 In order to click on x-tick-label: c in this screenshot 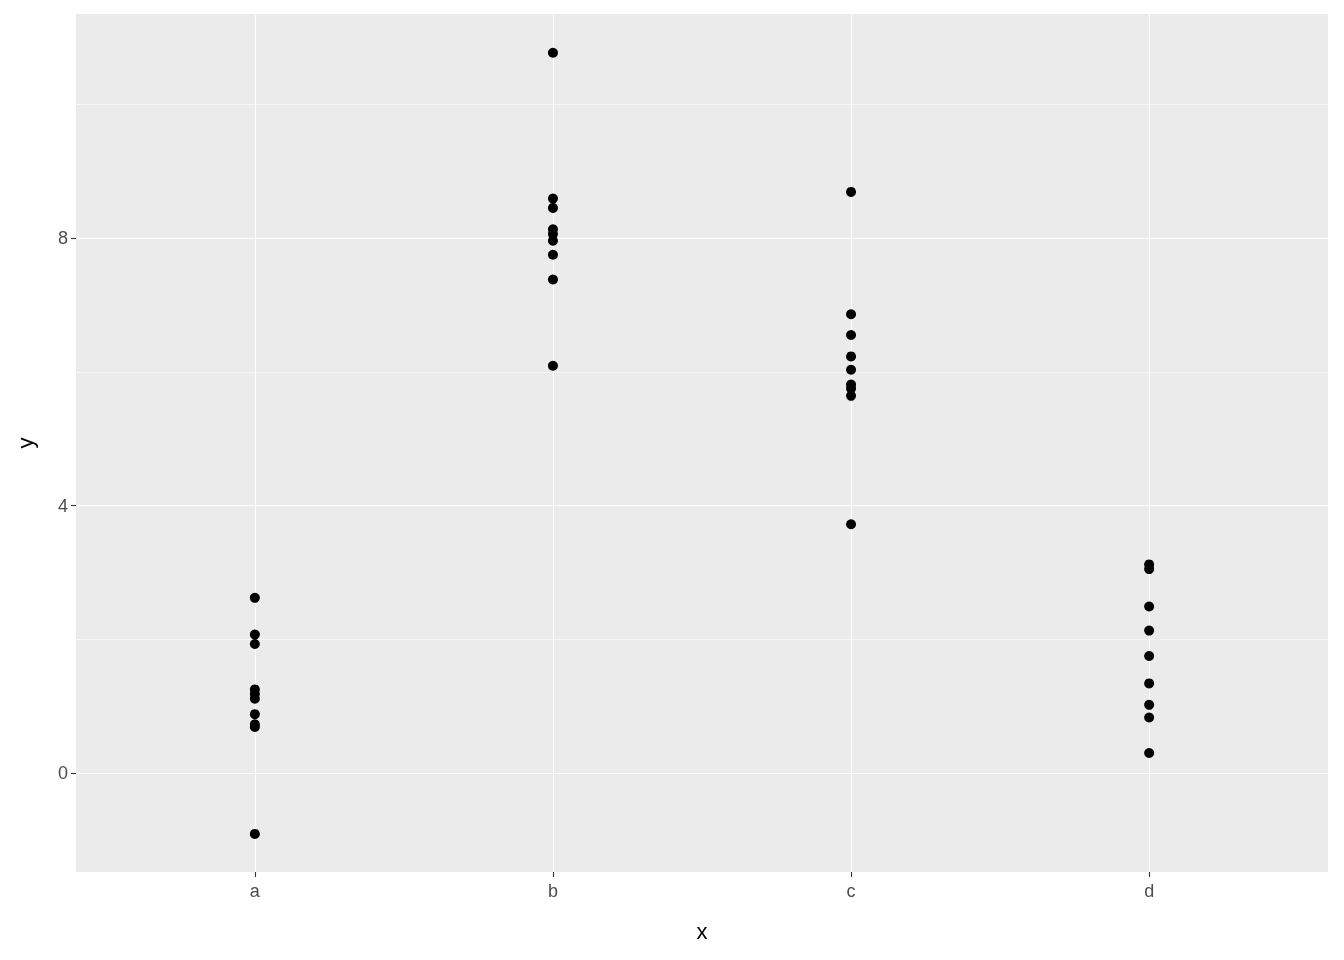, I will do `click(851, 891)`.